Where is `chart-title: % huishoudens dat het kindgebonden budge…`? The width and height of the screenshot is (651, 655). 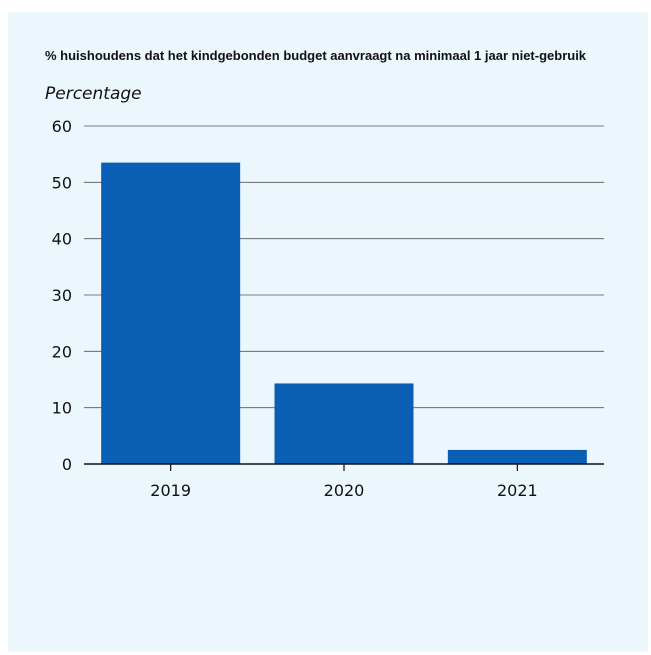 chart-title: % huishoudens dat het kindgebonden budge… is located at coordinates (316, 55).